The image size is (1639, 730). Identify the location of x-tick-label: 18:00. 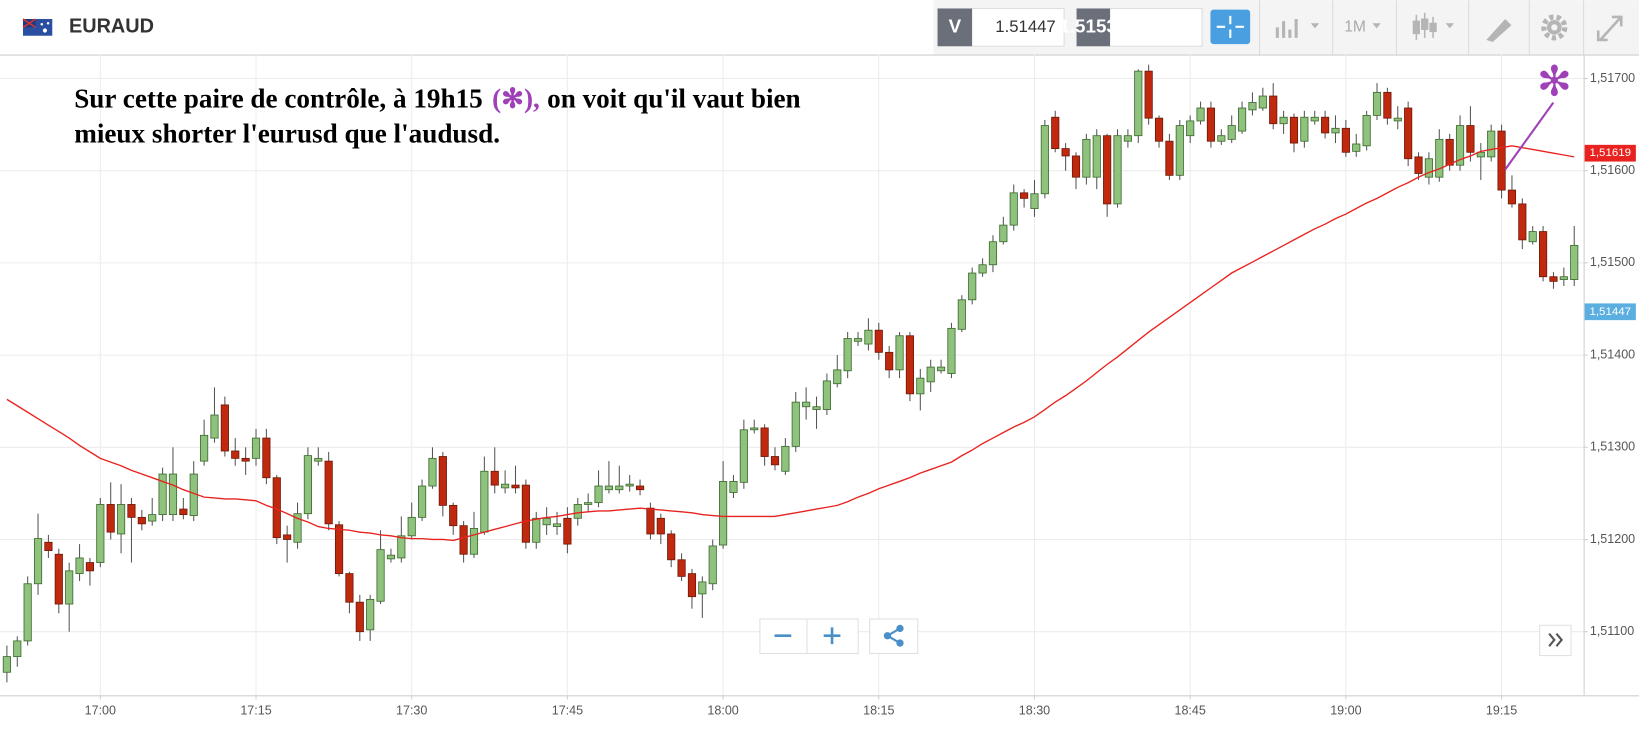
(722, 710).